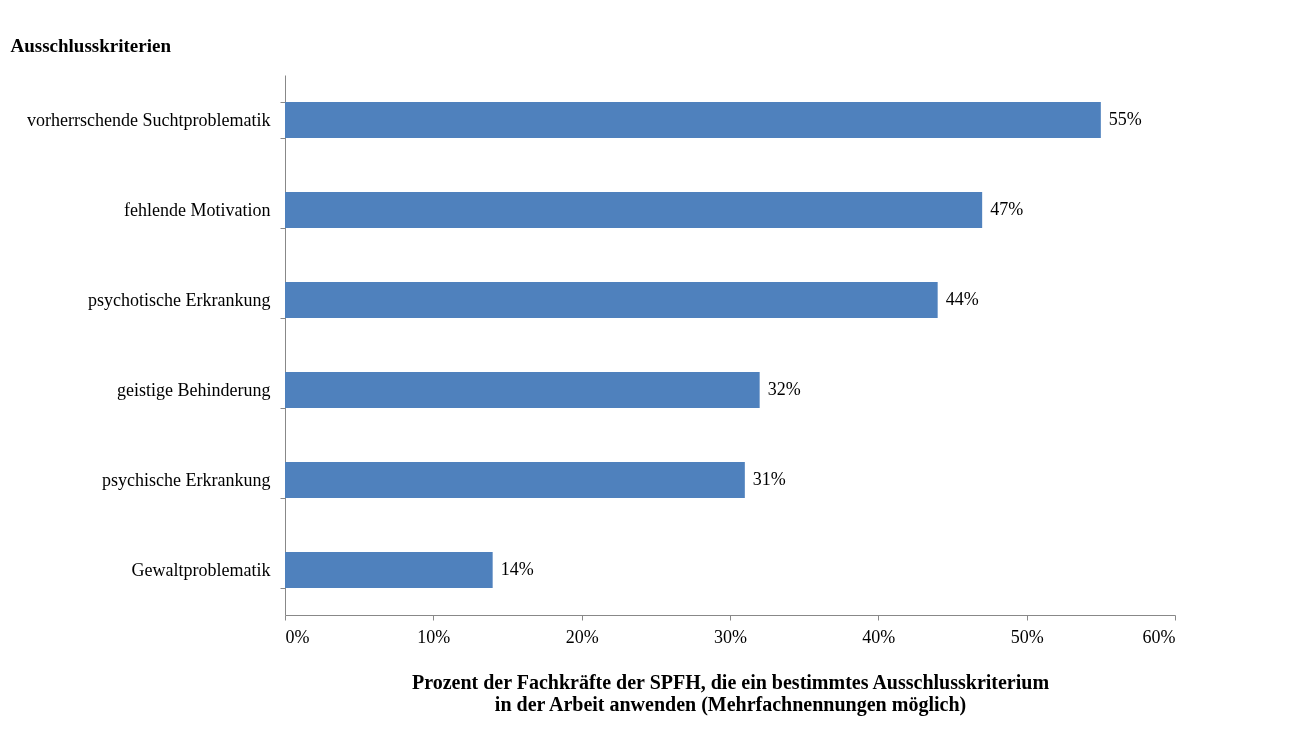  I want to click on data-label: 14%, so click(517, 569).